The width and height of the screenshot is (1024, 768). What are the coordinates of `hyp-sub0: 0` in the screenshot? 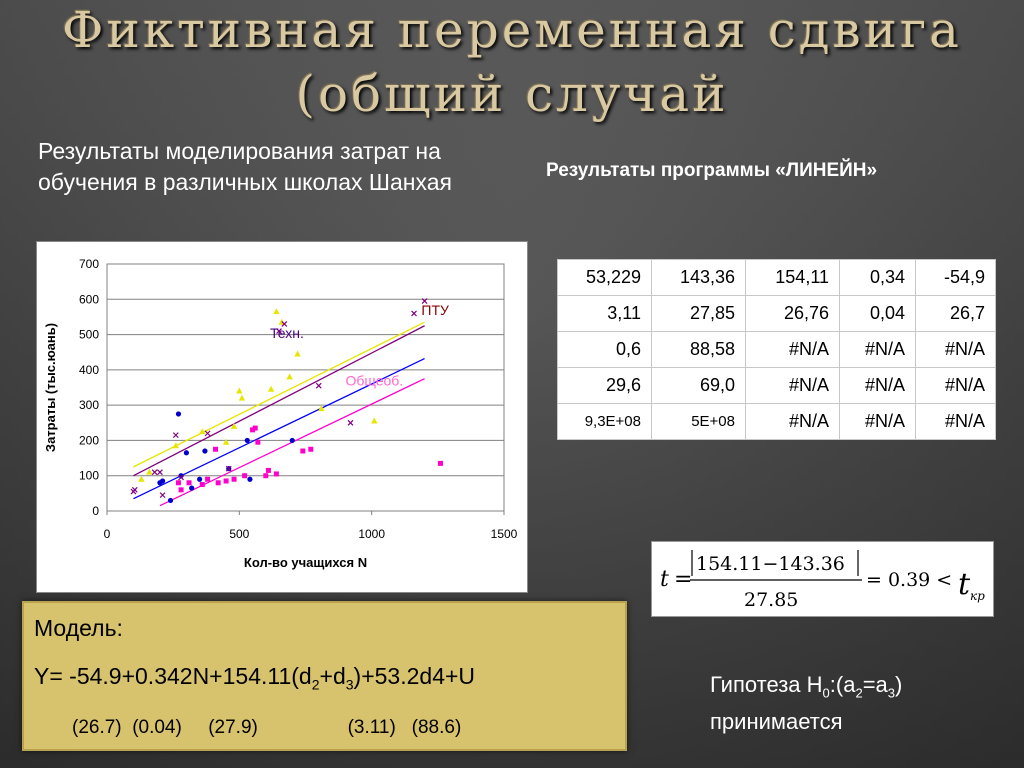 It's located at (826, 693).